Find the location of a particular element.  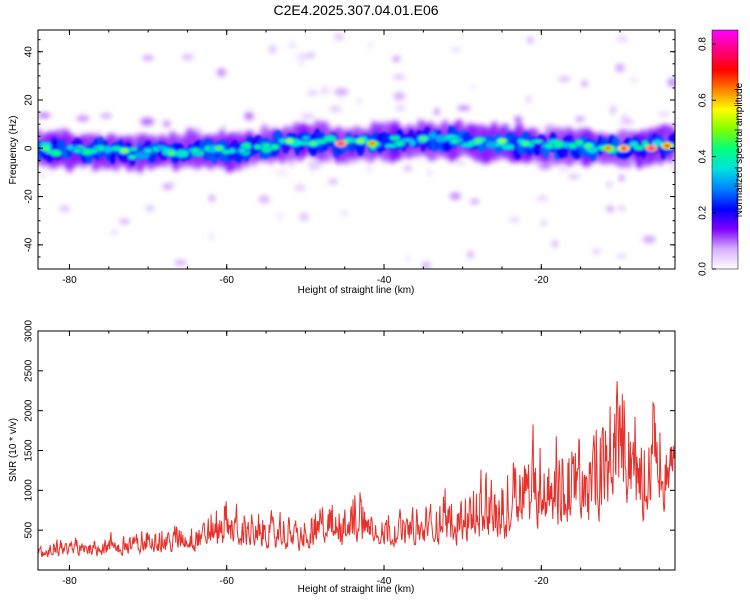

y-tick-label: 3000 is located at coordinates (29, 330).